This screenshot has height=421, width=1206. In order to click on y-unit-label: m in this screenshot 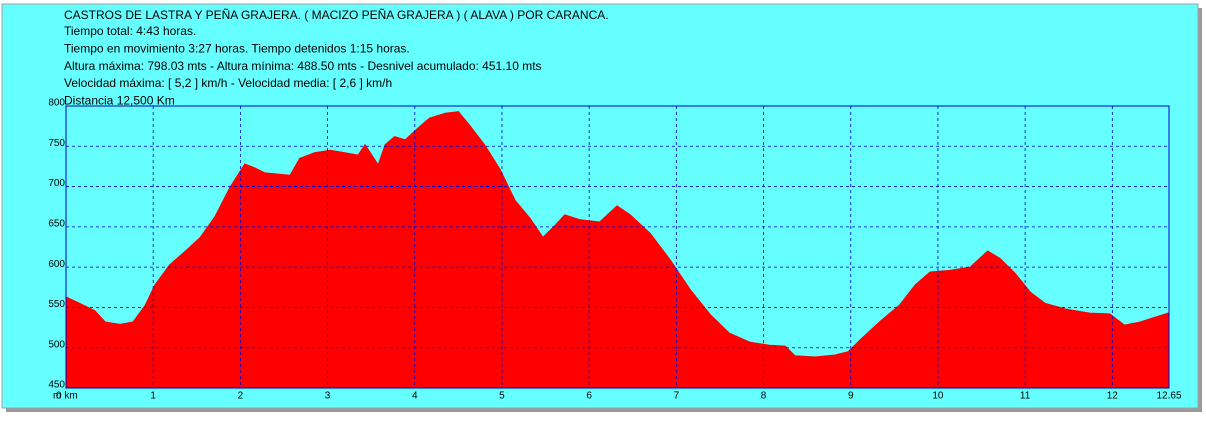, I will do `click(57, 396)`.